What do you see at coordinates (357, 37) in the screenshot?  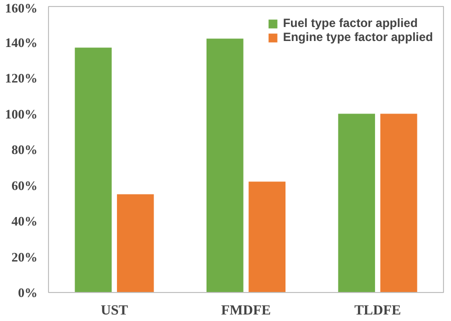 I see `legend-label: Engine type factor applied` at bounding box center [357, 37].